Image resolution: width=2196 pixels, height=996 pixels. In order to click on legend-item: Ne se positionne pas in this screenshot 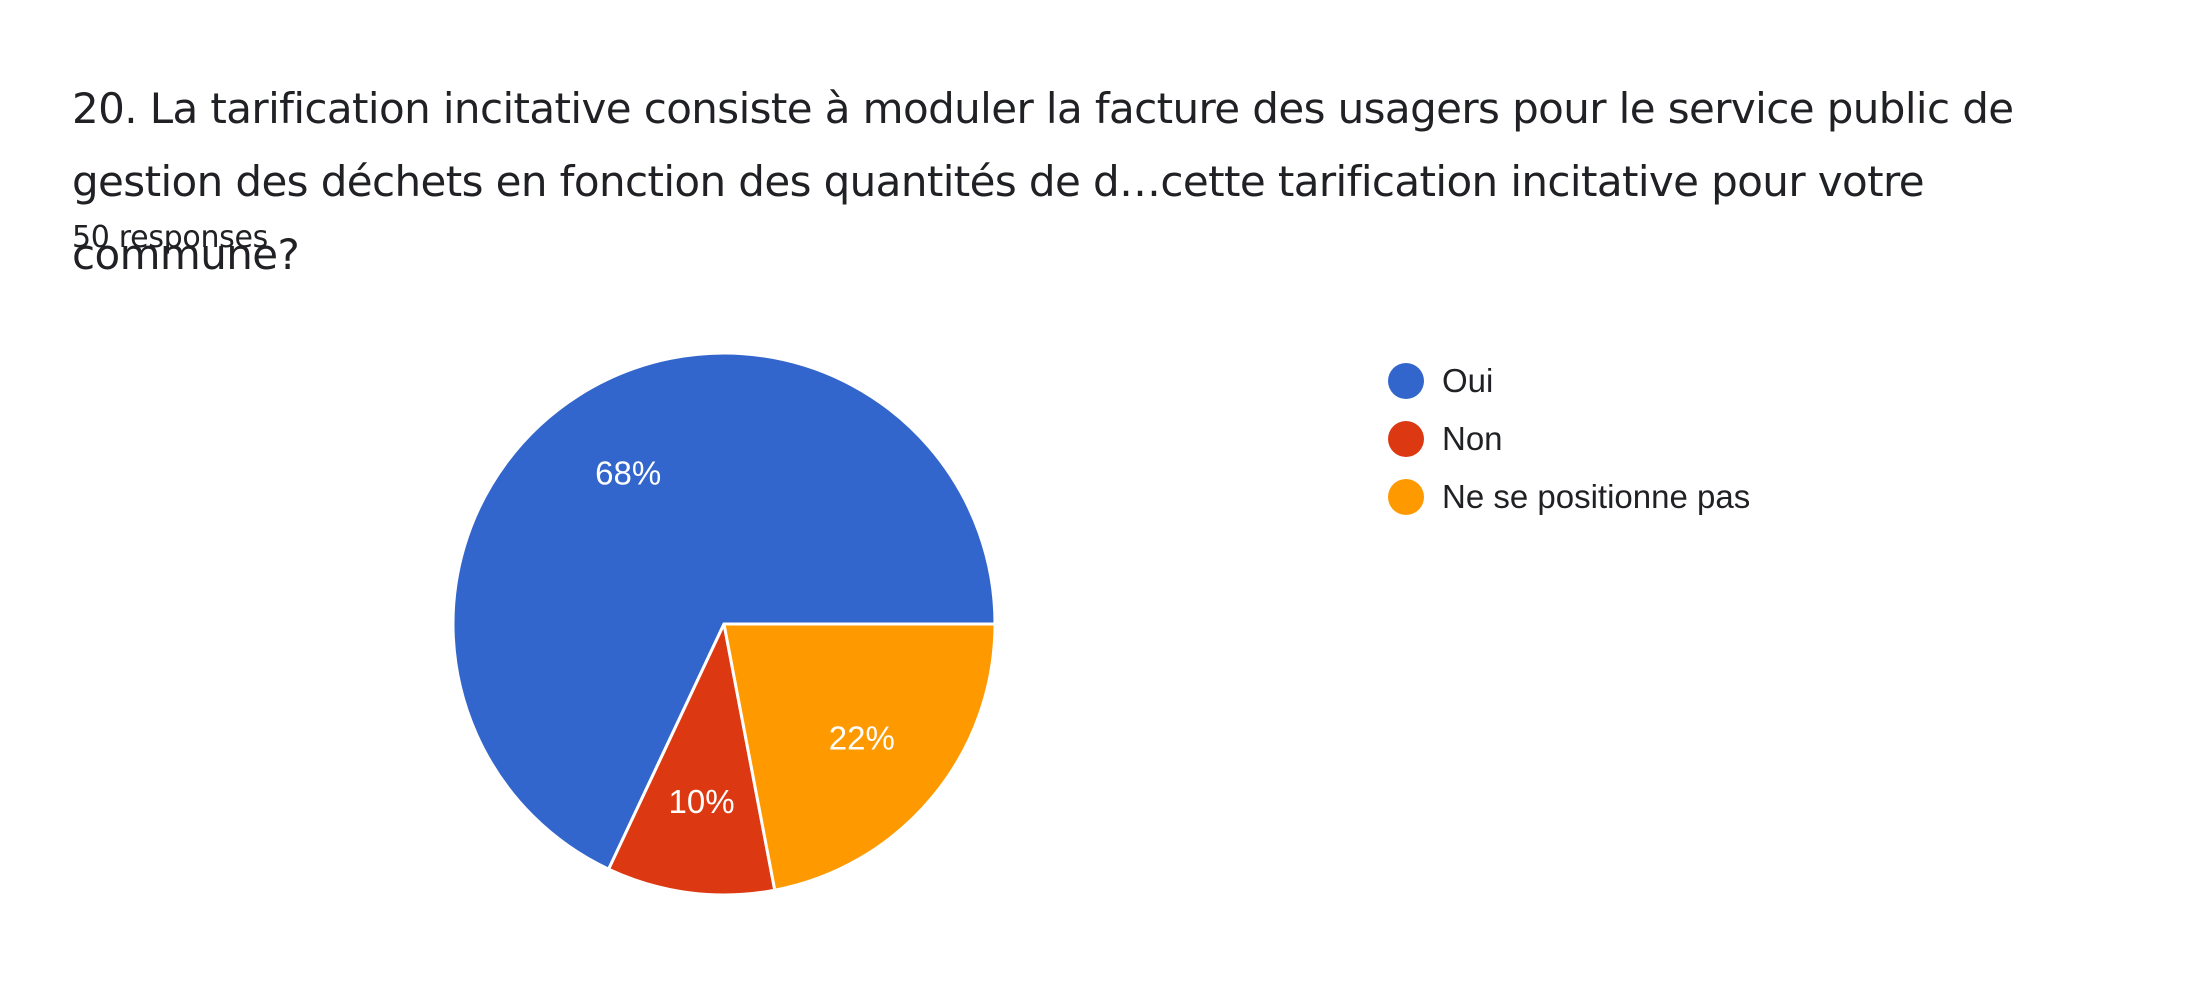, I will do `click(1569, 497)`.